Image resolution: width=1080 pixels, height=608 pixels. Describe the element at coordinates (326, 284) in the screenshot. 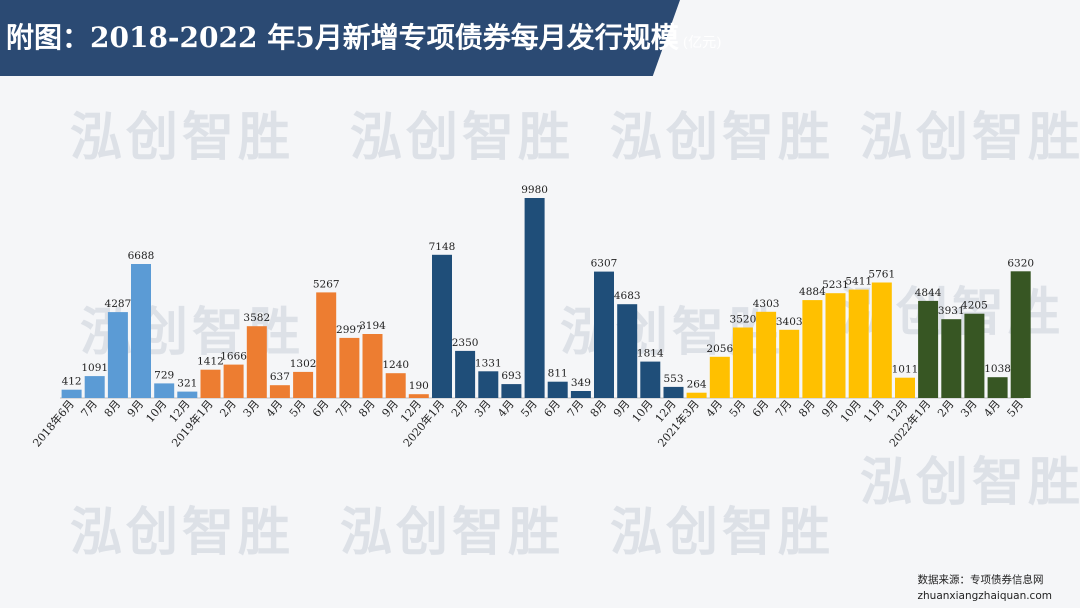

I see `value-label-11: 5267` at that location.